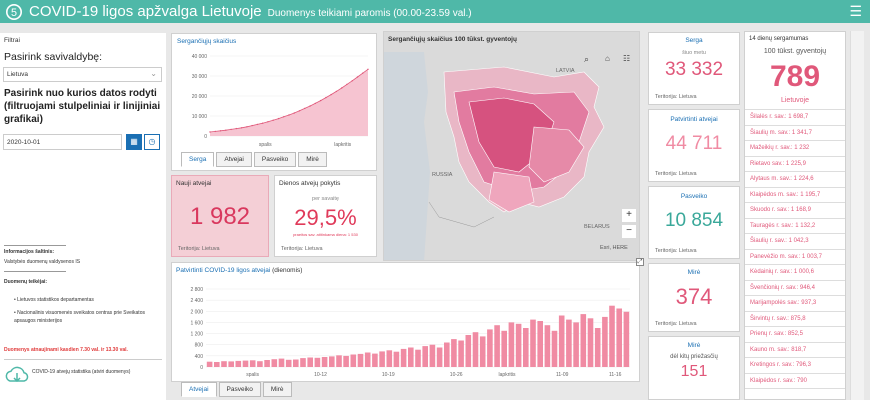 This screenshot has height=400, width=870. I want to click on list-item: Skuodo r. sav.: 1 168,9, so click(795, 211).